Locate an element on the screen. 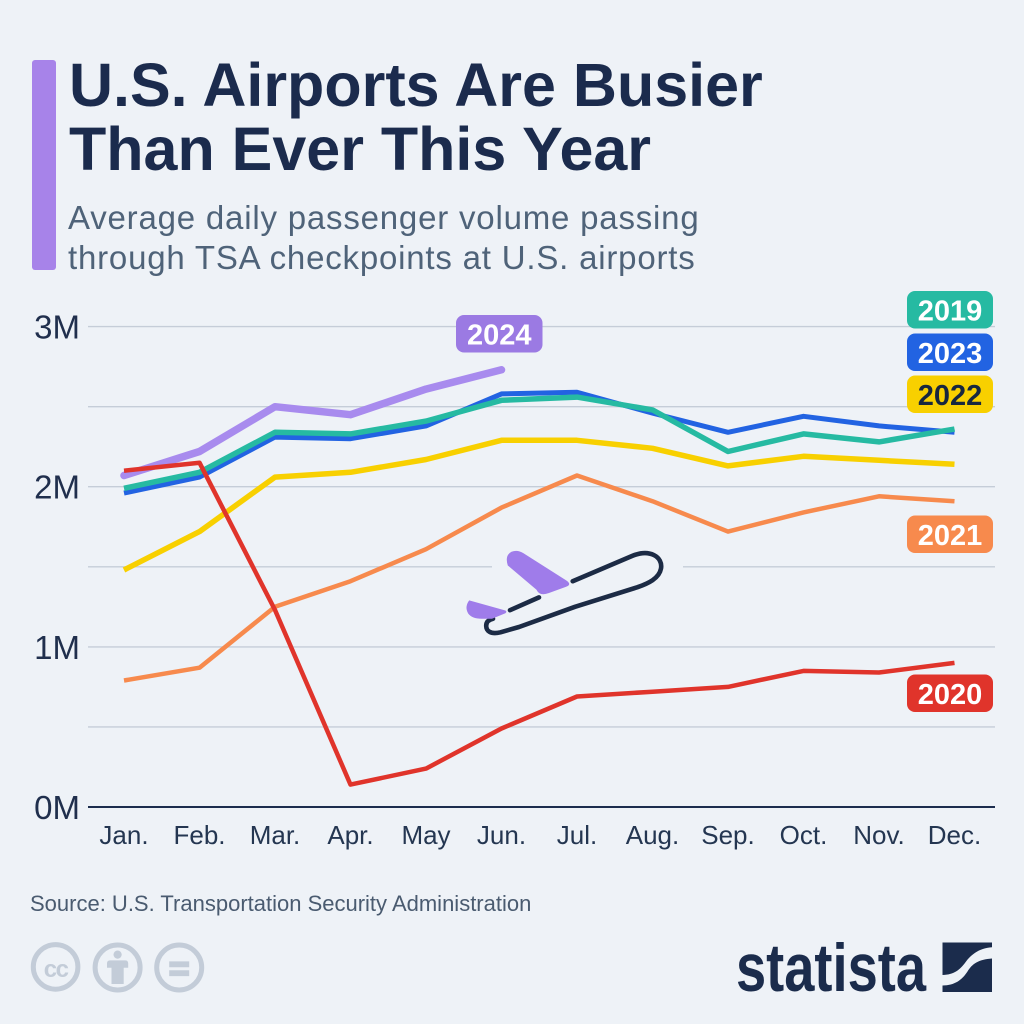 The image size is (1024, 1024). svg-text: Jan. is located at coordinates (123, 835).